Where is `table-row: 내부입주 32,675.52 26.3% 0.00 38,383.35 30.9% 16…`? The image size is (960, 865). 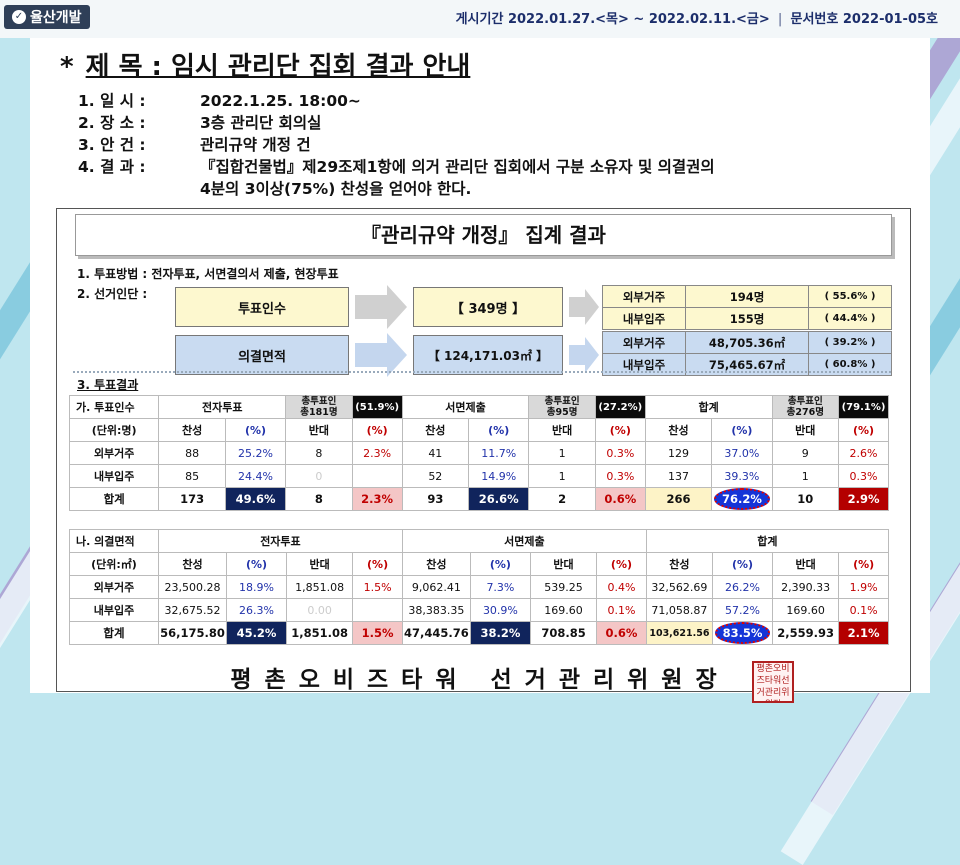
table-row: 내부입주 32,675.52 26.3% 0.00 38,383.35 30.9% 16… is located at coordinates (479, 610).